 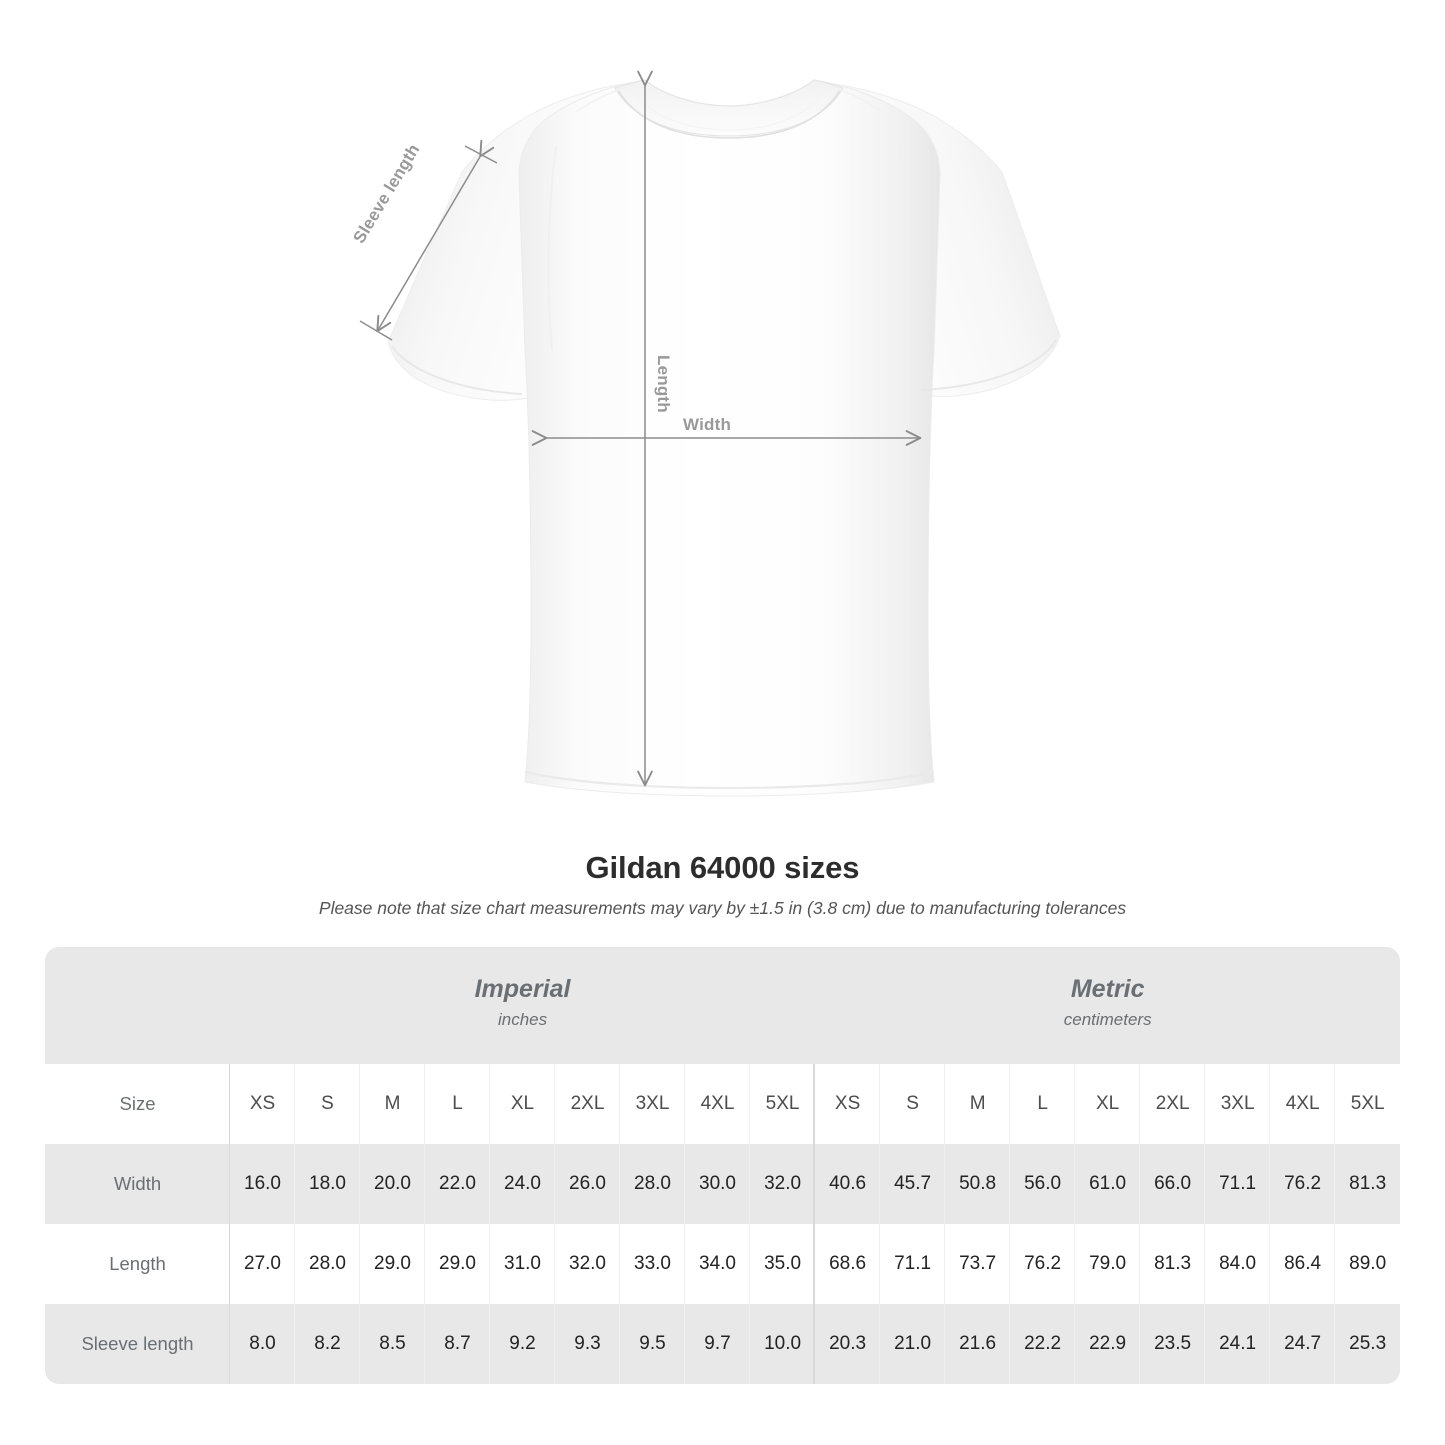 What do you see at coordinates (1043, 1184) in the screenshot?
I see `cell-width-metric-l: 56.0` at bounding box center [1043, 1184].